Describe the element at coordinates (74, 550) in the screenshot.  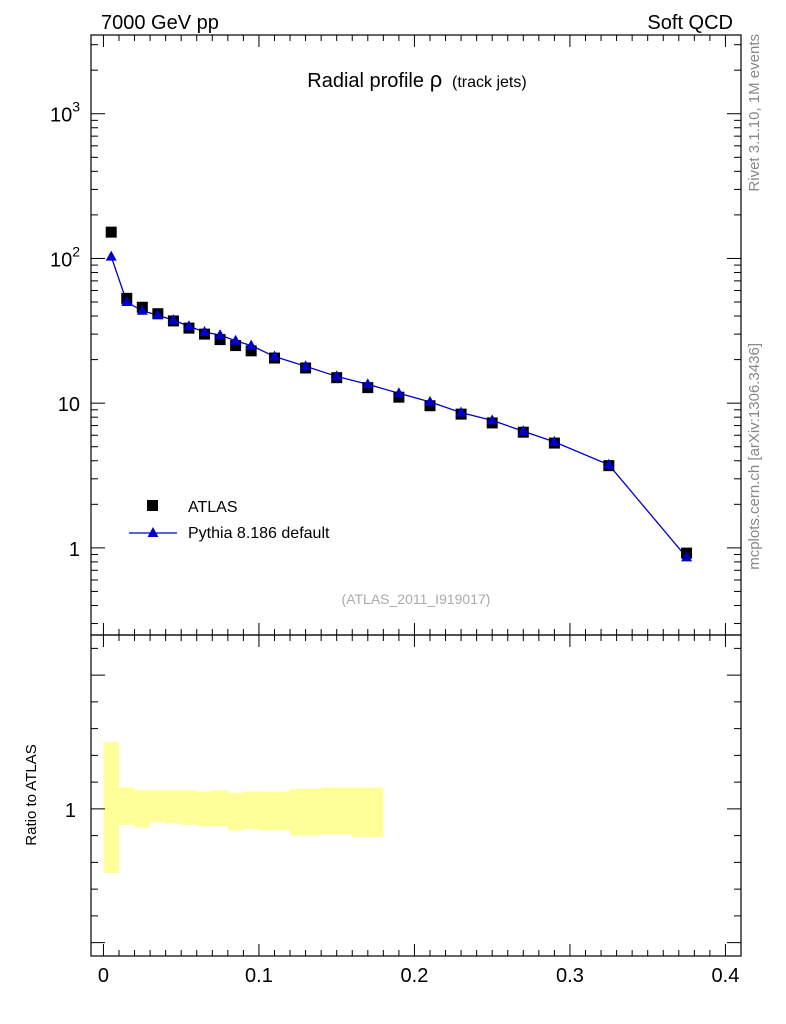
I see `main-y-tick-label: 1` at that location.